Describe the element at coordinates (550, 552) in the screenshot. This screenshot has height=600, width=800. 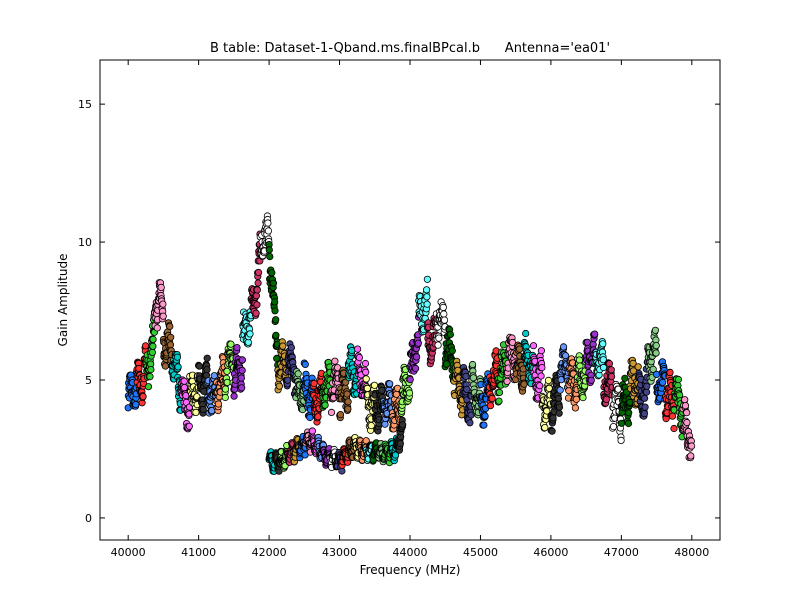
I see `x-tick-label: 46000` at that location.